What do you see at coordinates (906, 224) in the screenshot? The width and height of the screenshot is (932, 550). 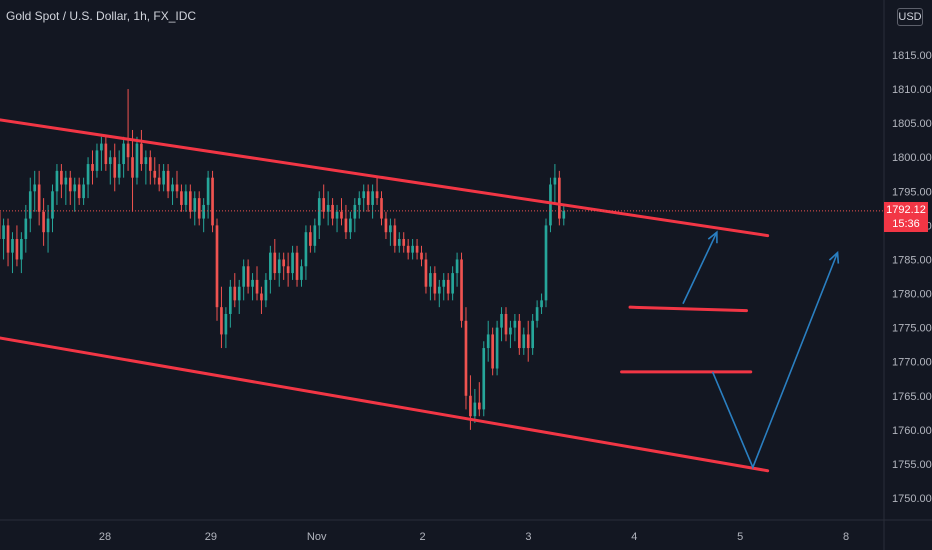 I see `bar-countdown: 15:36` at bounding box center [906, 224].